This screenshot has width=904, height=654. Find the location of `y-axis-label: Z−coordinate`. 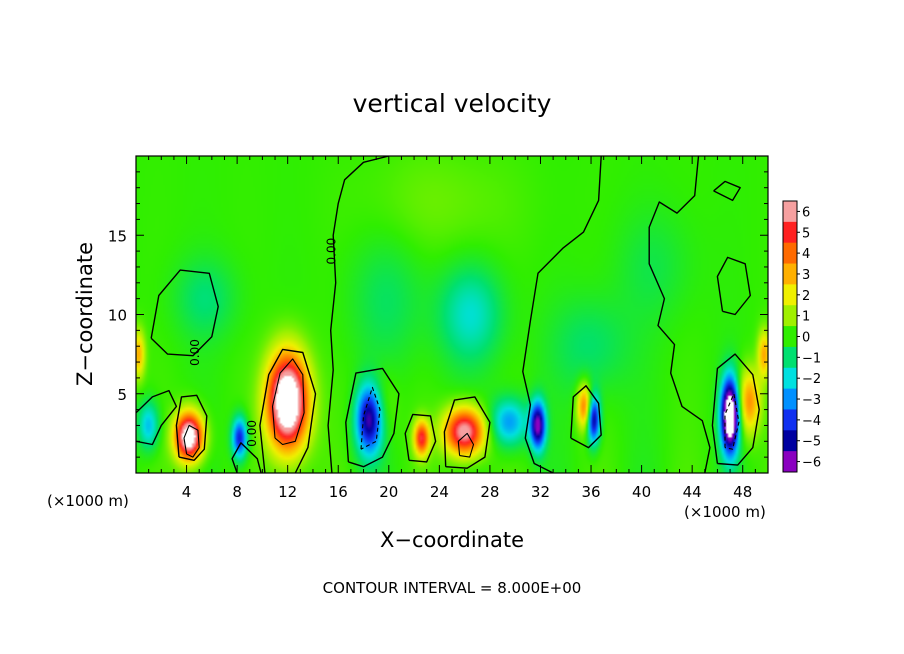

y-axis-label: Z−coordinate is located at coordinates (85, 314).